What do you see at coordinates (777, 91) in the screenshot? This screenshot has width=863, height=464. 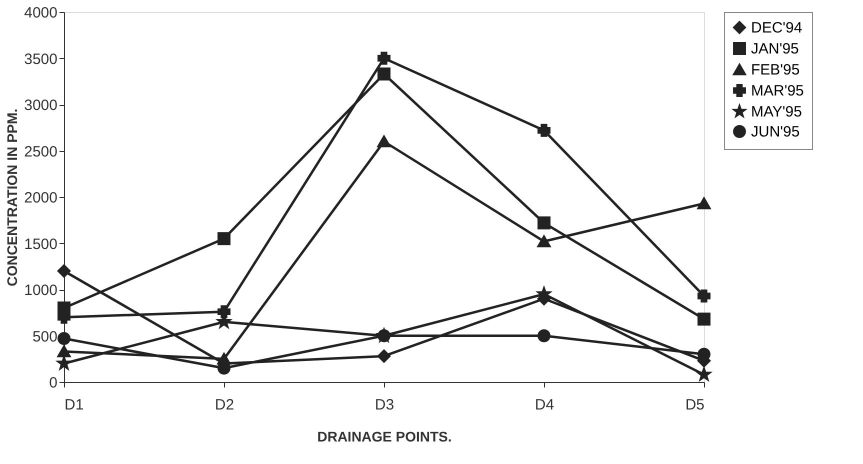 I see `legend-label: MAR'95` at bounding box center [777, 91].